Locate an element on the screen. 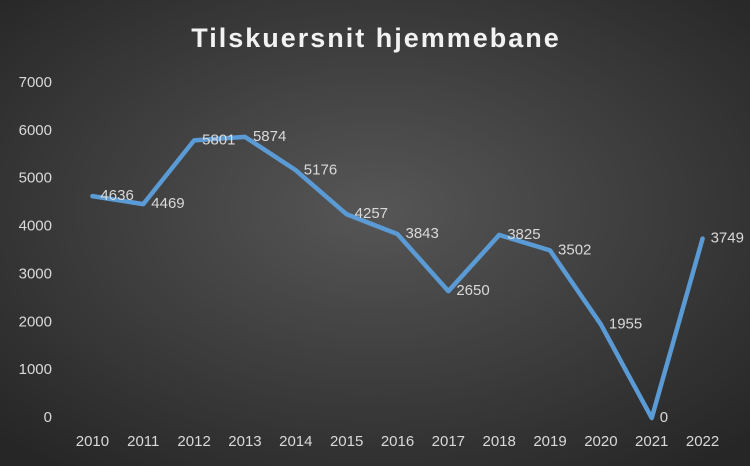 This screenshot has height=466, width=750. x-tick-label: 2014 is located at coordinates (295, 441).